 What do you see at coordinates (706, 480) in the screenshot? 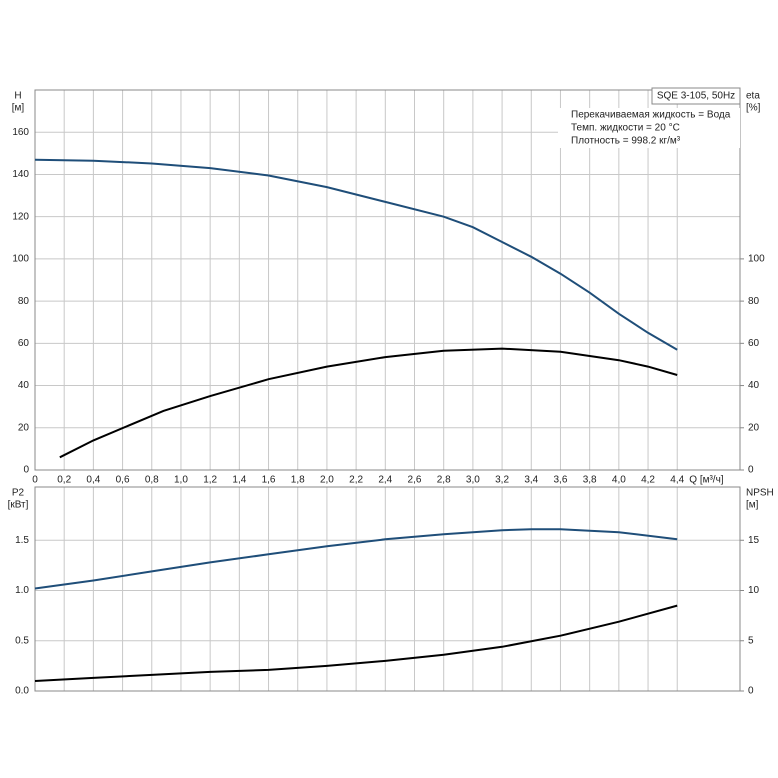
I see `x-axis-label: Q [м³/ч]` at bounding box center [706, 480].